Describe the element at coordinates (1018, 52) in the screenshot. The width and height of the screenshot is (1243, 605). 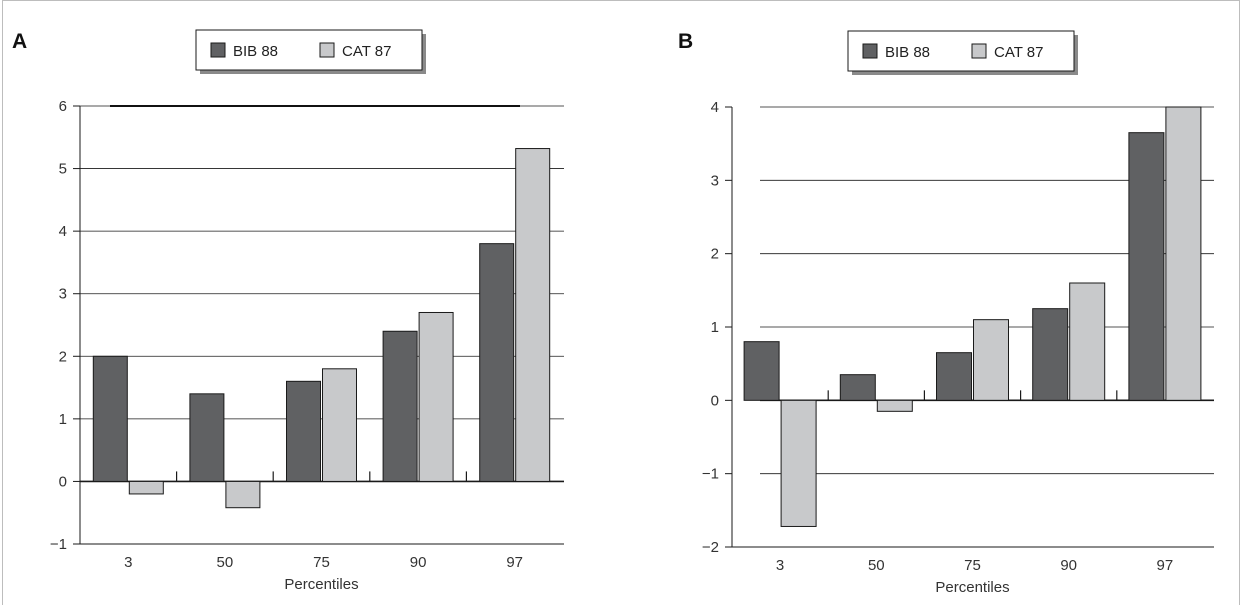
I see `legend-label-cat87-b: CAT 87` at that location.